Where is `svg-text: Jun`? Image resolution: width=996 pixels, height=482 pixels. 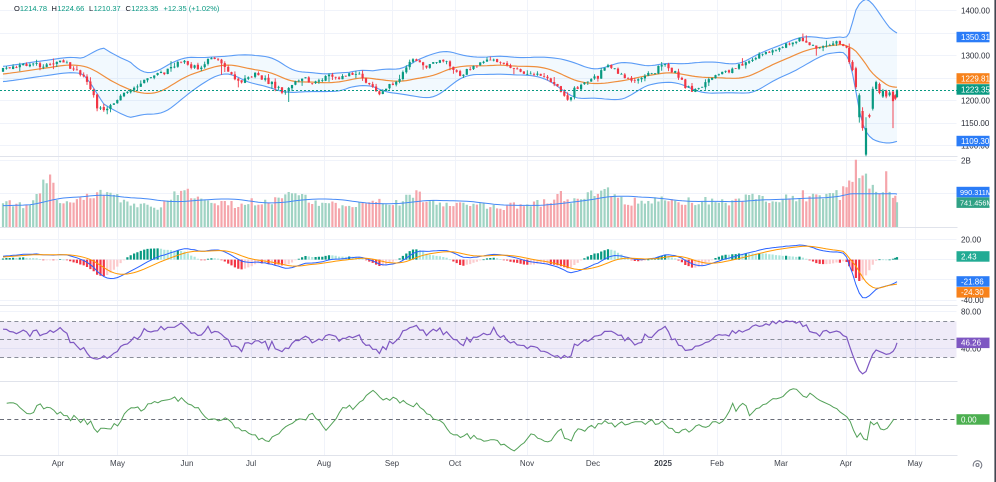
svg-text: Jun is located at coordinates (187, 463).